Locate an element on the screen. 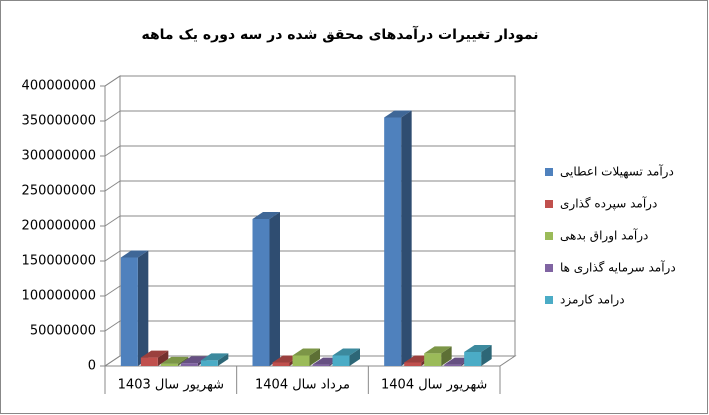 The height and width of the screenshot is (415, 709). legend-label: درامد کارمزد is located at coordinates (592, 300).